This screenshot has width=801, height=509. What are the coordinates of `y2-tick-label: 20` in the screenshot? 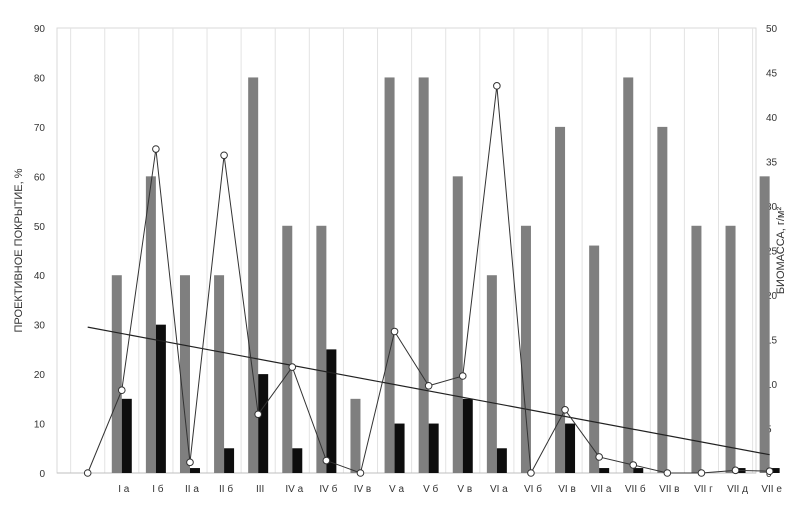 It's located at (772, 296).